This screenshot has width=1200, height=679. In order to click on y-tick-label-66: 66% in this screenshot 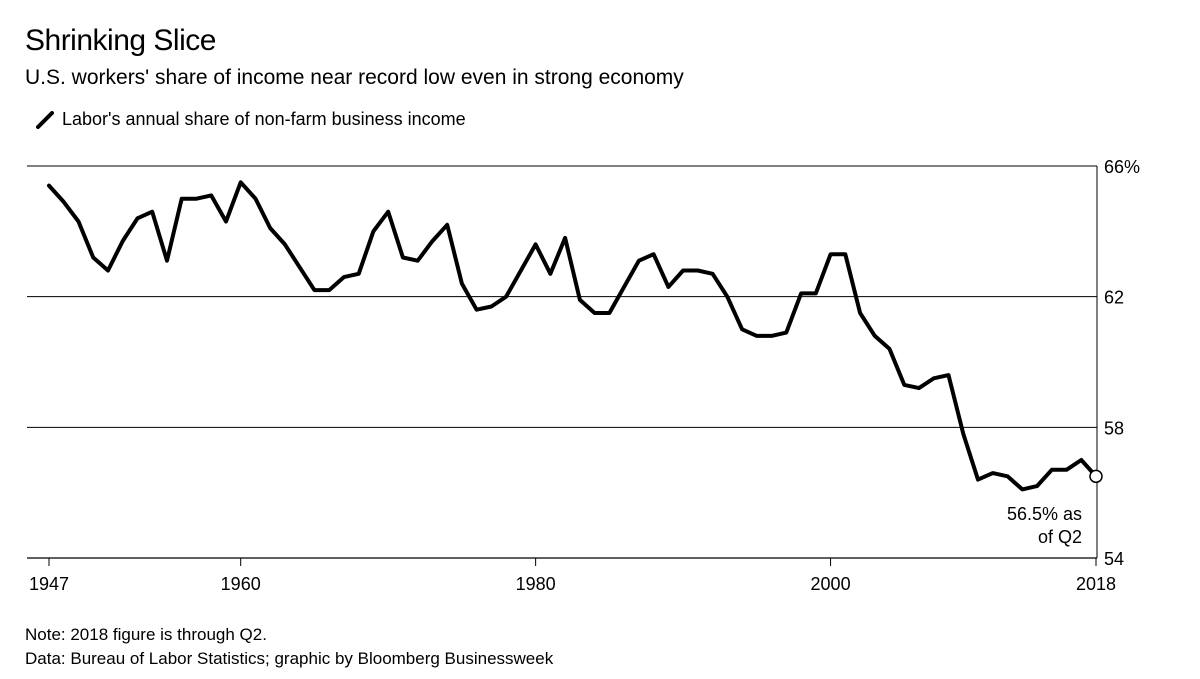, I will do `click(1122, 167)`.